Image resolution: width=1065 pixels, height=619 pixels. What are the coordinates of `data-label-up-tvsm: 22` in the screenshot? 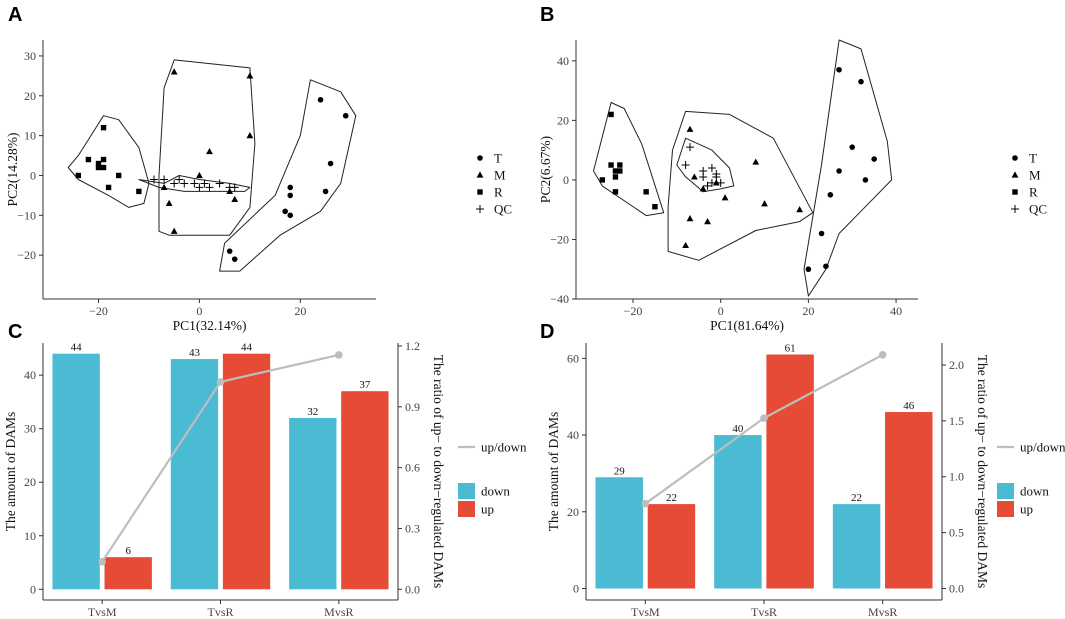 It's located at (671, 498).